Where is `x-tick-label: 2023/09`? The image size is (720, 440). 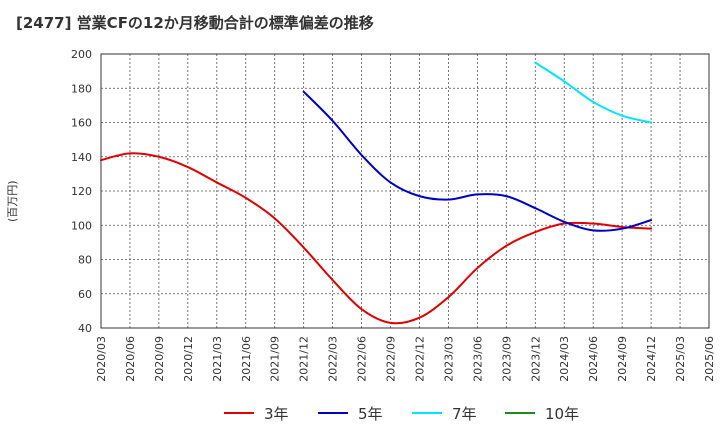 x-tick-label: 2023/09 is located at coordinates (506, 359).